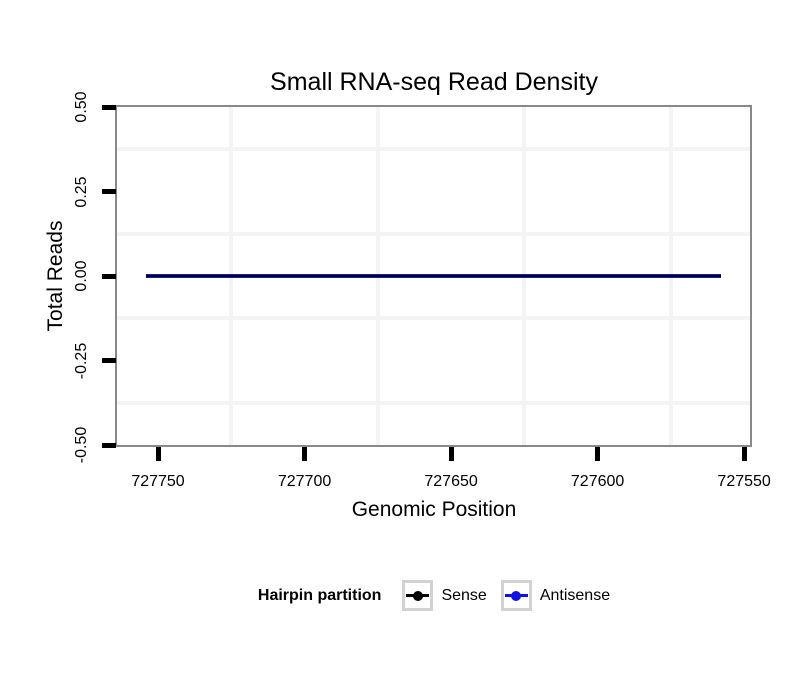 This screenshot has width=810, height=690. I want to click on x-axis-tick-label: 727750, so click(158, 481).